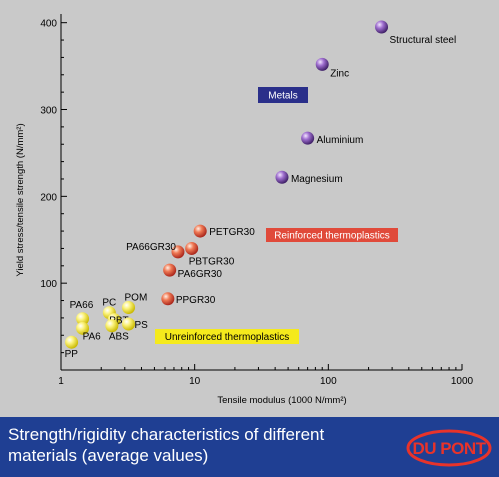 The width and height of the screenshot is (499, 477). What do you see at coordinates (462, 381) in the screenshot?
I see `x-tick-label: 1000` at bounding box center [462, 381].